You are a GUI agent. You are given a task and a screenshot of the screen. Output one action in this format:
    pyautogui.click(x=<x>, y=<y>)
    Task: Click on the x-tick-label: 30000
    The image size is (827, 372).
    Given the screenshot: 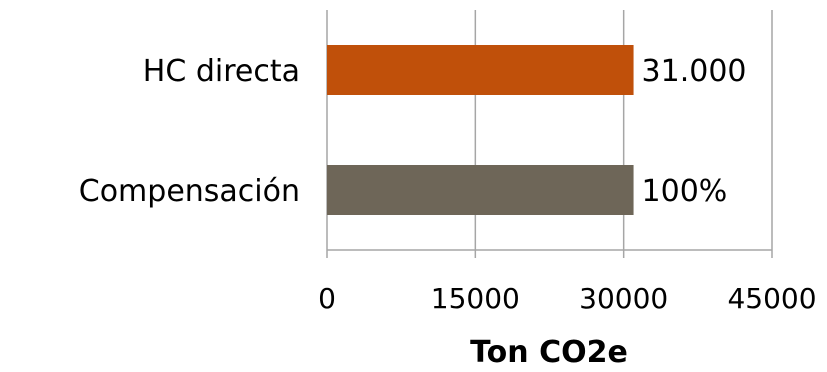 What is the action you would take?
    pyautogui.click(x=623, y=298)
    